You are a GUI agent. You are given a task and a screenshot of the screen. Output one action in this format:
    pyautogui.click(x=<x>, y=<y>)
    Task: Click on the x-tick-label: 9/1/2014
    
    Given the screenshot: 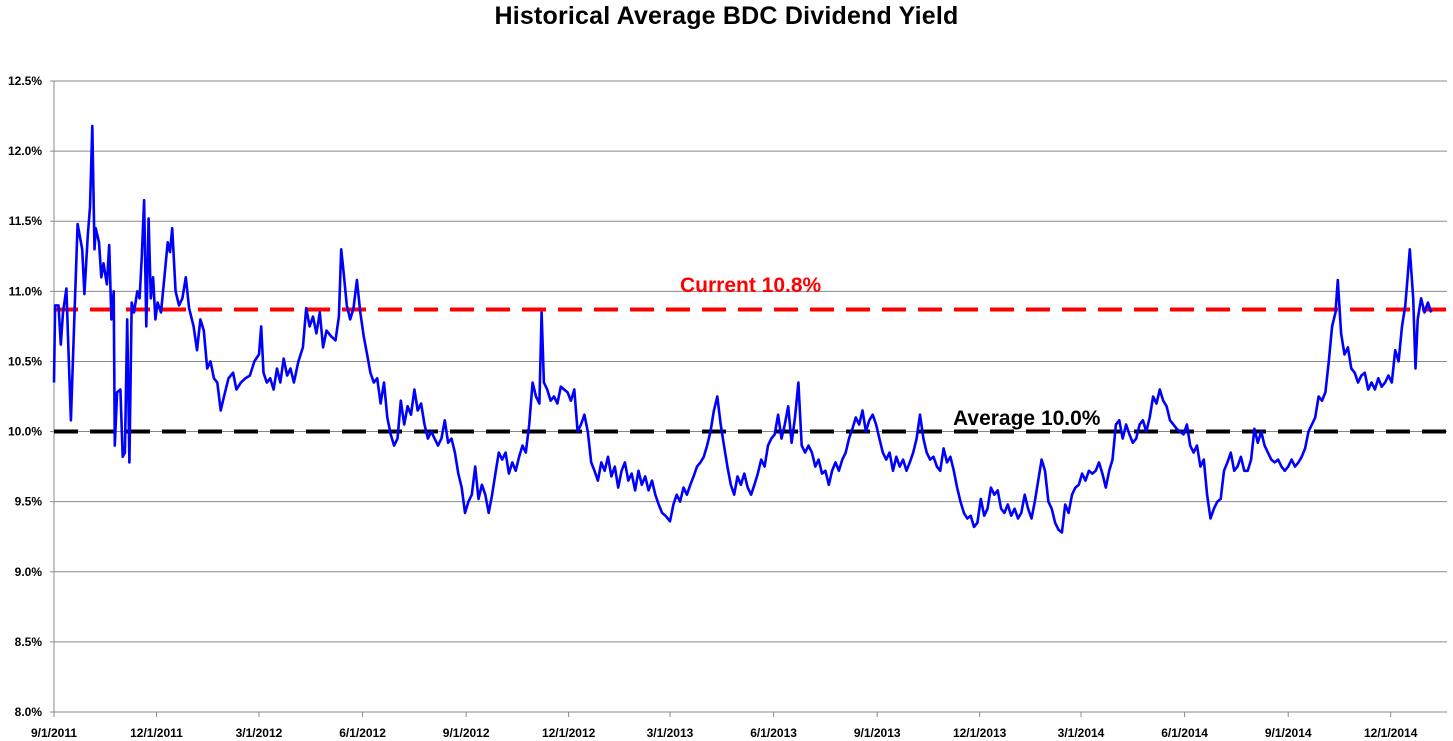 What is the action you would take?
    pyautogui.click(x=1288, y=733)
    